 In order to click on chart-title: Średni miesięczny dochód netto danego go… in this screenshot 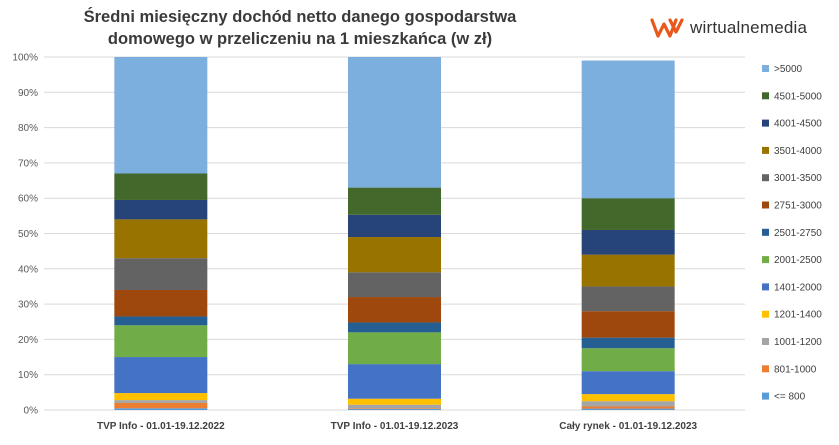, I will do `click(300, 28)`.